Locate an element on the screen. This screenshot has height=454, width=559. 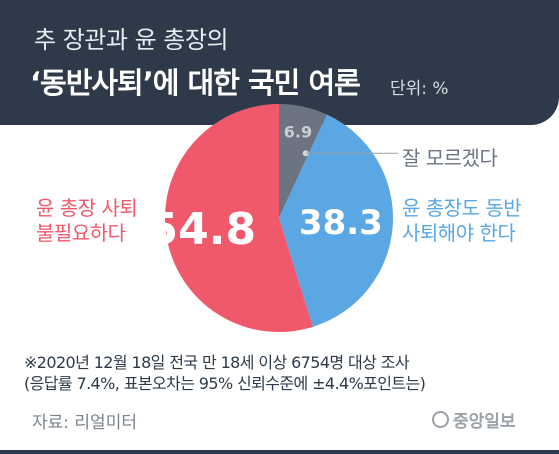
legend-left-line2: 불필요하다 is located at coordinates (81, 233).